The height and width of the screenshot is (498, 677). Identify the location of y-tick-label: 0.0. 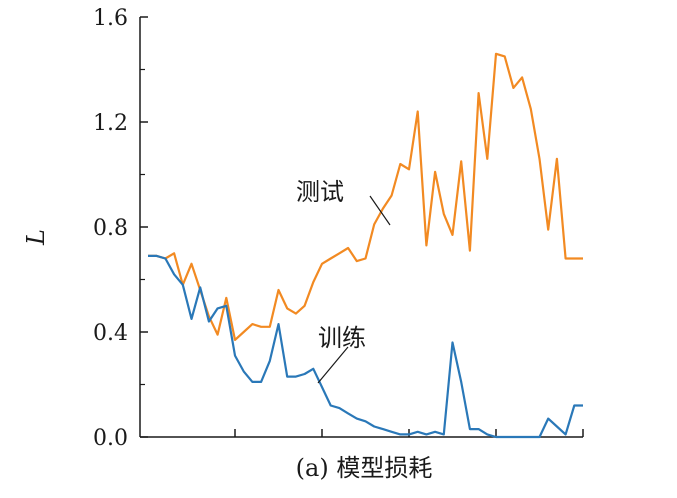
(110, 438).